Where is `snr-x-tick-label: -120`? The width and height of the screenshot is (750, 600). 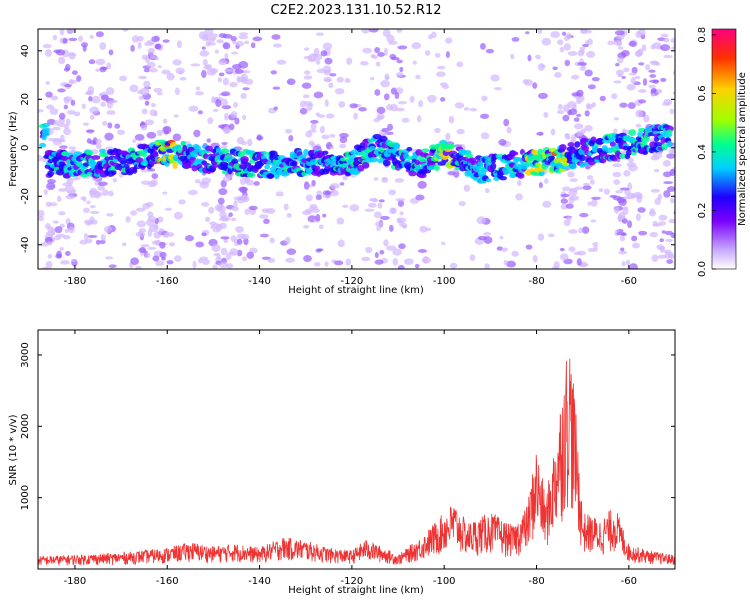 snr-x-tick-label: -120 is located at coordinates (352, 581).